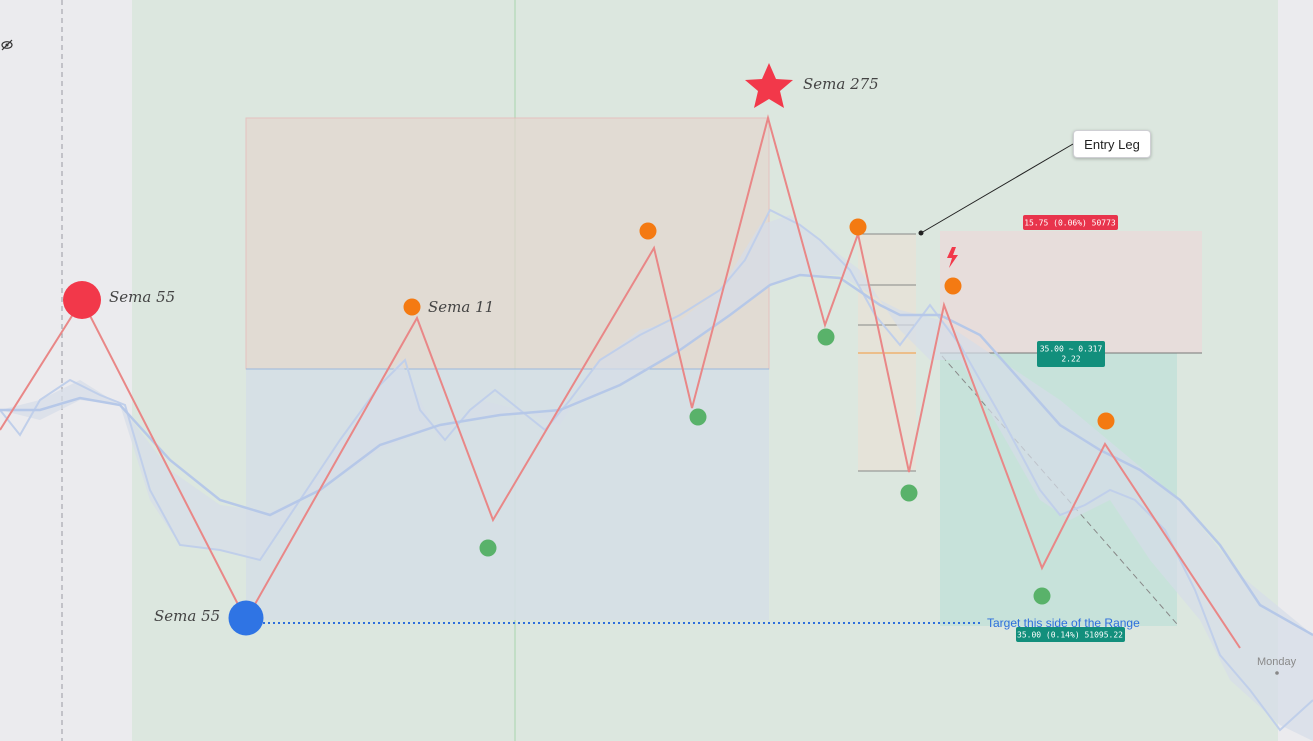 The height and width of the screenshot is (741, 1313). What do you see at coordinates (1071, 349) in the screenshot?
I see `entry-badge-line-1: 35.00 ~ 0.317` at bounding box center [1071, 349].